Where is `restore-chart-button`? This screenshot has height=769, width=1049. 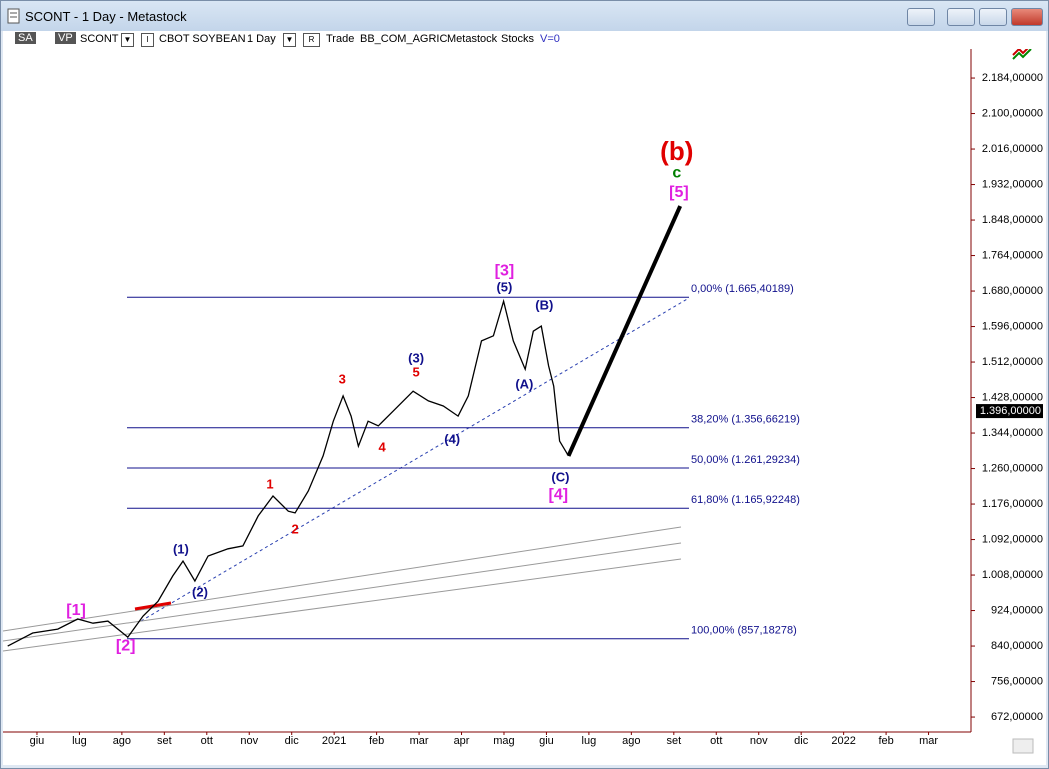 restore-chart-button is located at coordinates (921, 17).